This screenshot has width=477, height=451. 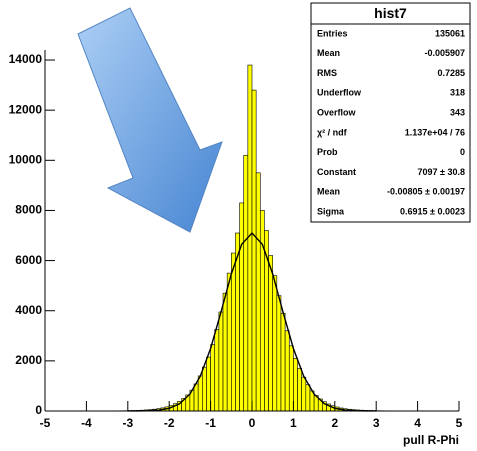 What do you see at coordinates (426, 192) in the screenshot?
I see `stats-value: -0.00805 ± 0.00197` at bounding box center [426, 192].